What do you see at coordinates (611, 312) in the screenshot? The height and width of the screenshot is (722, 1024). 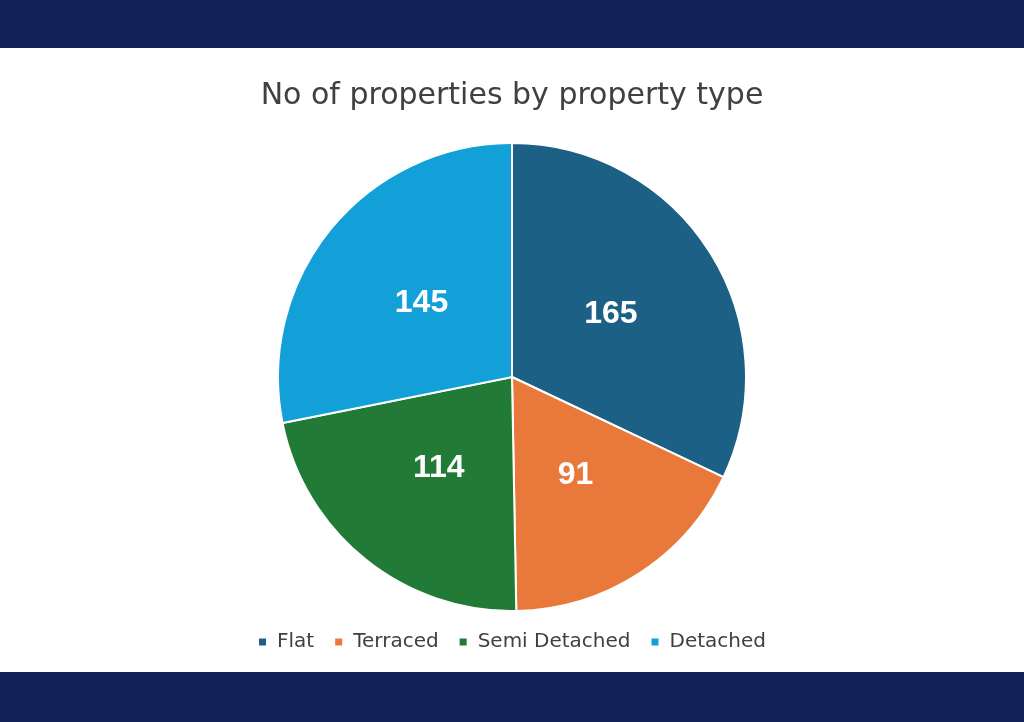 I see `data-label: 165` at bounding box center [611, 312].